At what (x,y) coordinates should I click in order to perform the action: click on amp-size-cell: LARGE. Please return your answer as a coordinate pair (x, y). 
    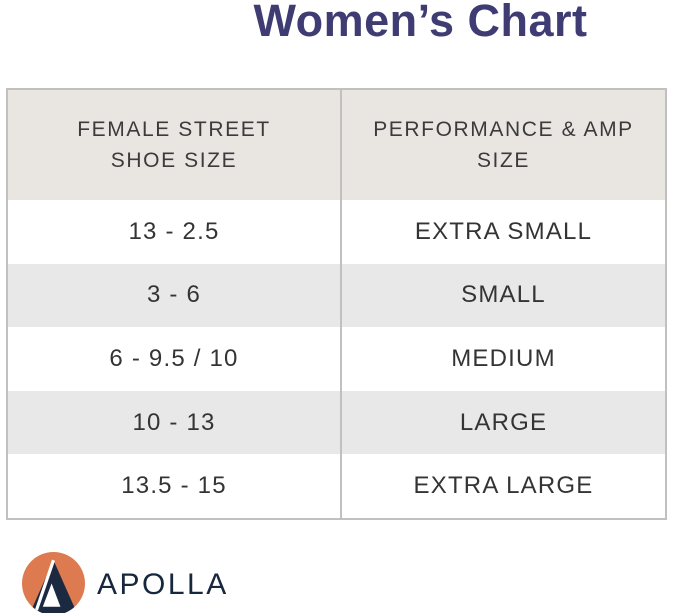
    Looking at the image, I should click on (503, 422).